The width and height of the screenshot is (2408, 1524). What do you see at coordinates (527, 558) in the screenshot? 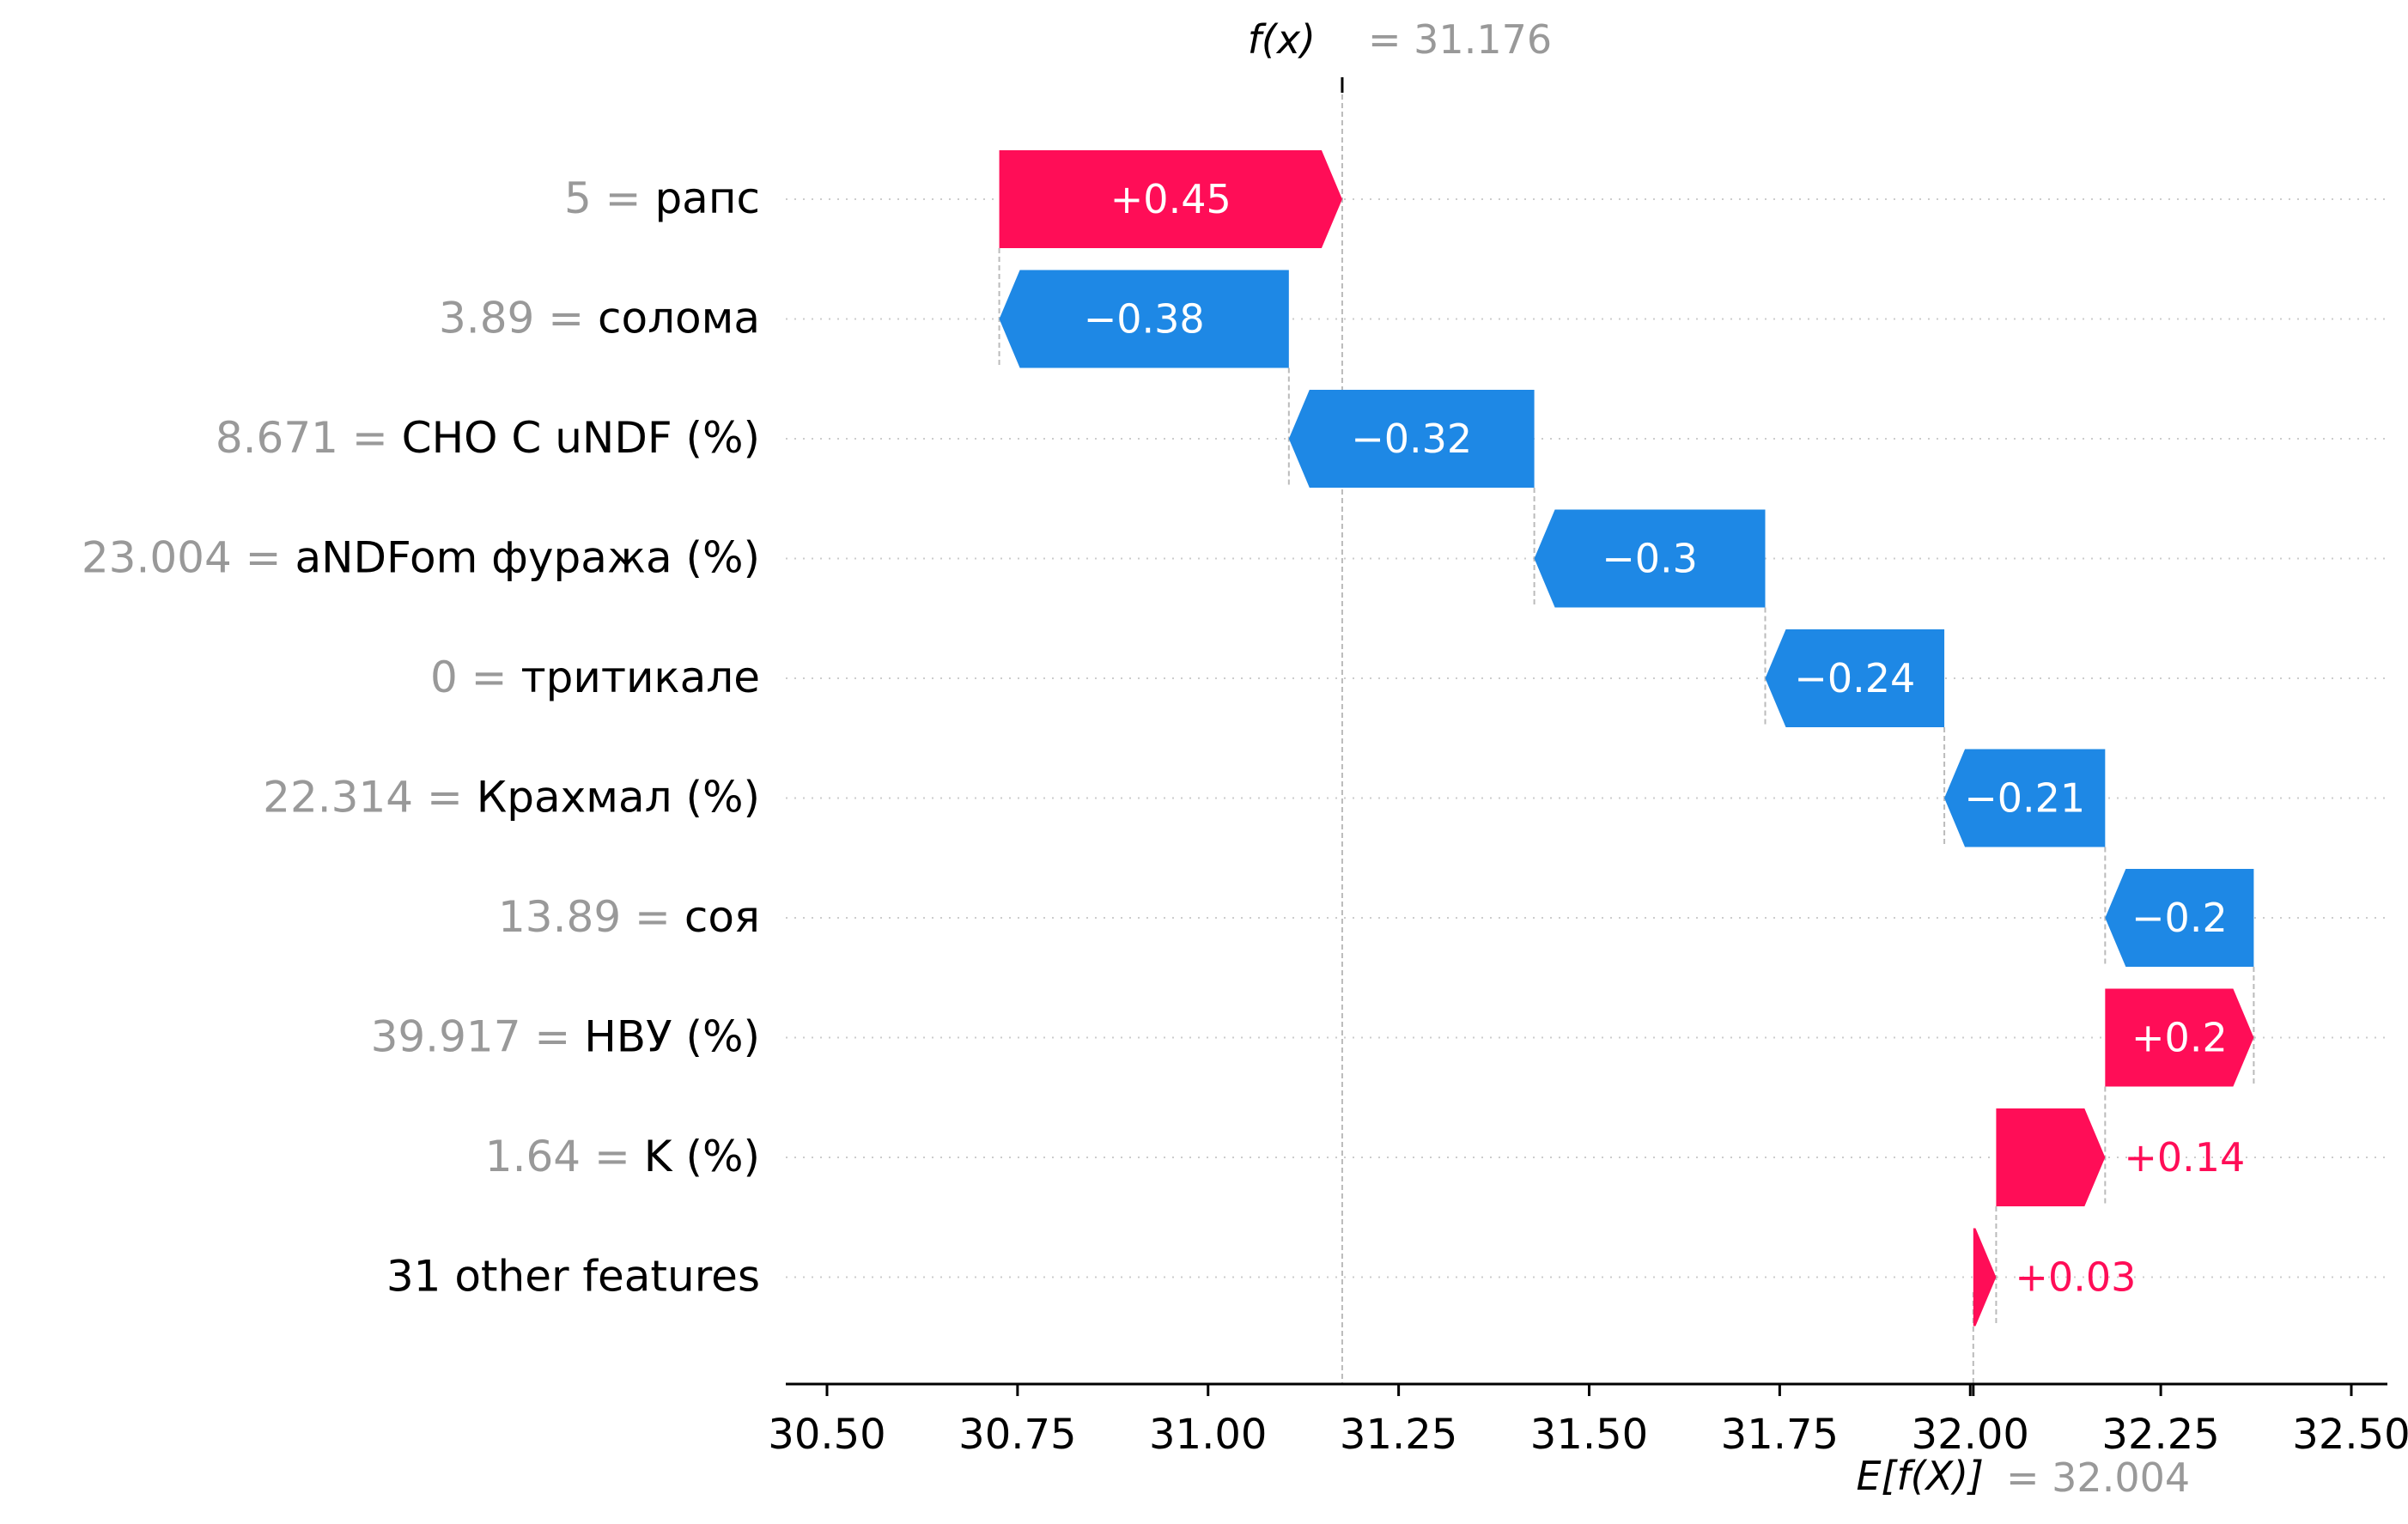
I see `feature-name: aNDFom фуража (%)` at bounding box center [527, 558].